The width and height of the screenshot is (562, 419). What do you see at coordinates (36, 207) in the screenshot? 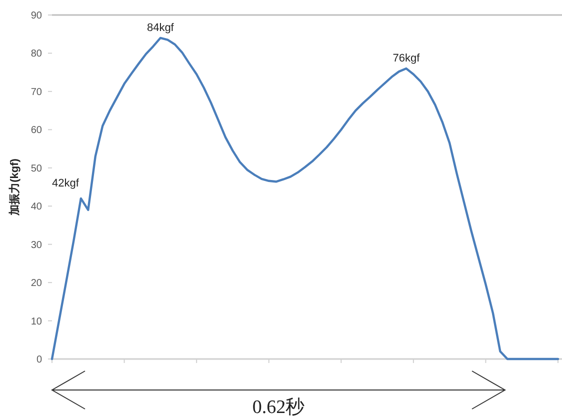
I see `y-tick-label: 40` at bounding box center [36, 207].